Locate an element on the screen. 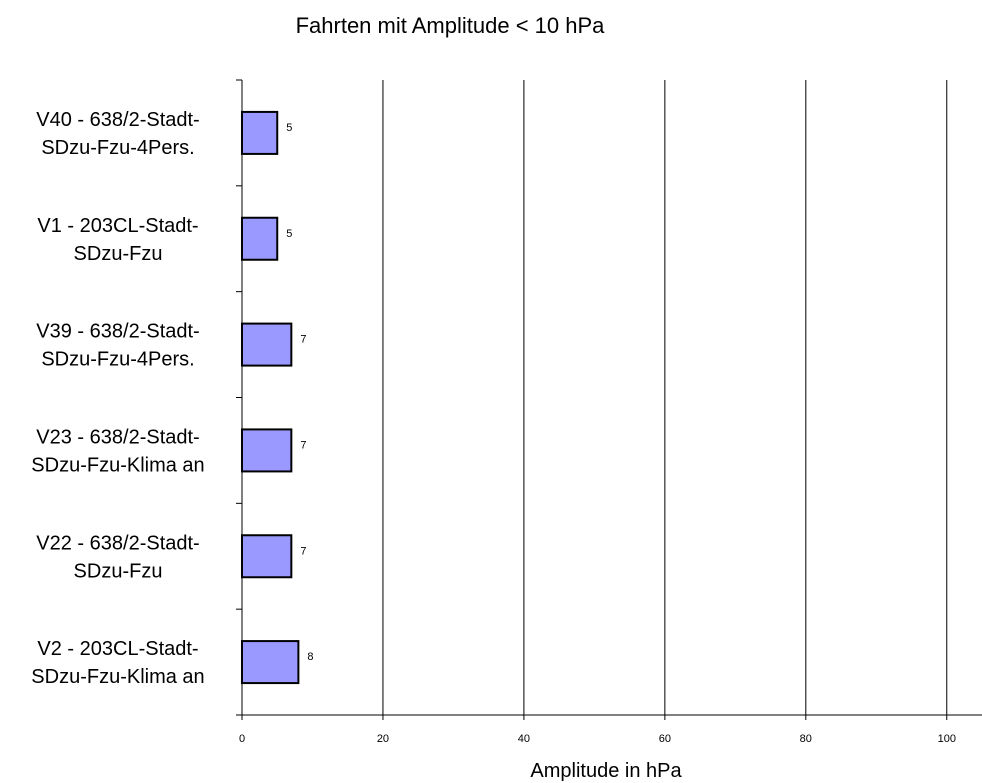  x-tick-label: 20 is located at coordinates (383, 739).